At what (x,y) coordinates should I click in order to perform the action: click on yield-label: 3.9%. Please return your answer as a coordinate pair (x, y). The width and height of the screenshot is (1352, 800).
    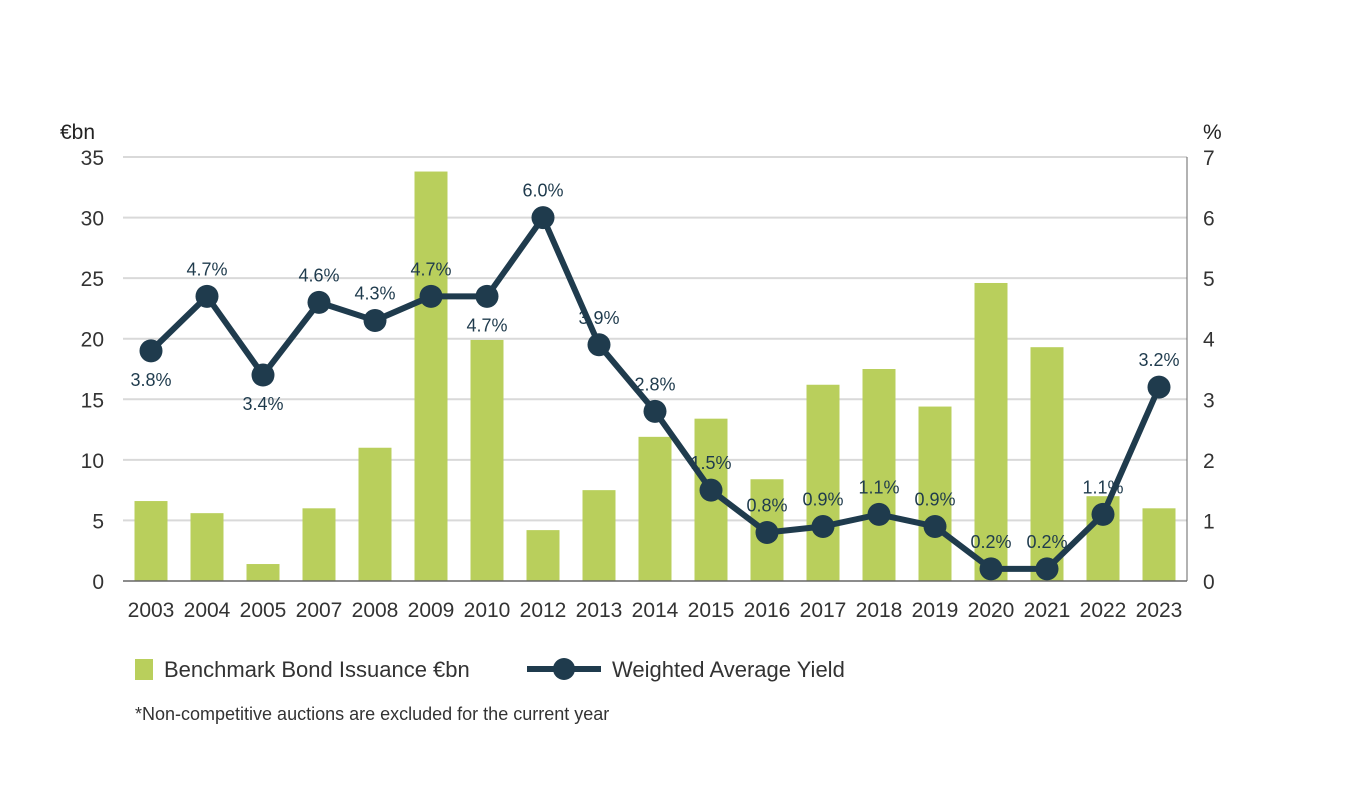
    Looking at the image, I should click on (598, 318).